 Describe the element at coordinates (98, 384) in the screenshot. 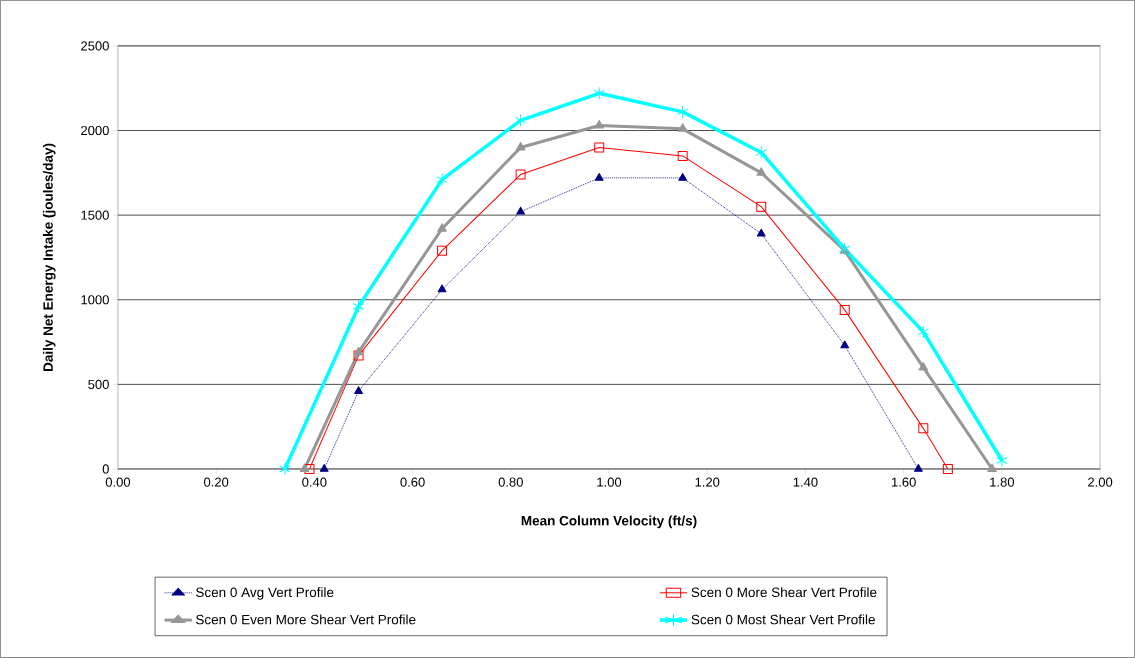

I see `y-tick-label: 500` at that location.